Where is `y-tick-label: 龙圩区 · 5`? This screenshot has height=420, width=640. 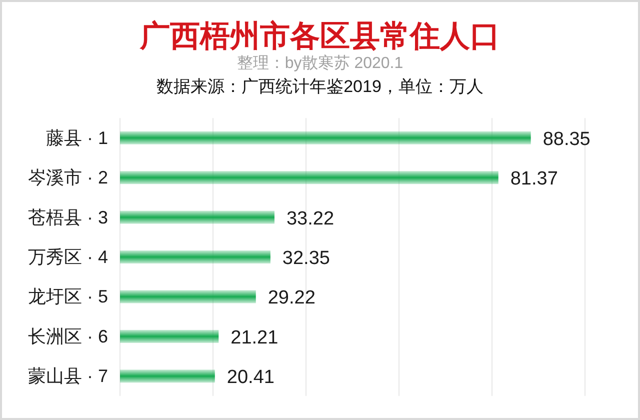
y-tick-label: 龙圩区 · 5 is located at coordinates (68, 296).